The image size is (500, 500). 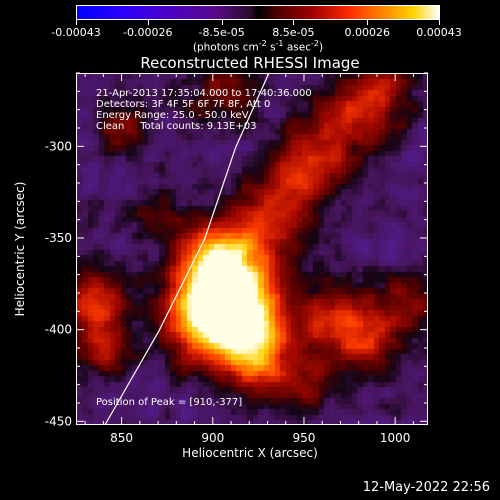 I want to click on observation-time-text: 21-Apr-2013 17:35:04.000 to 17:40:36.000, so click(x=204, y=93).